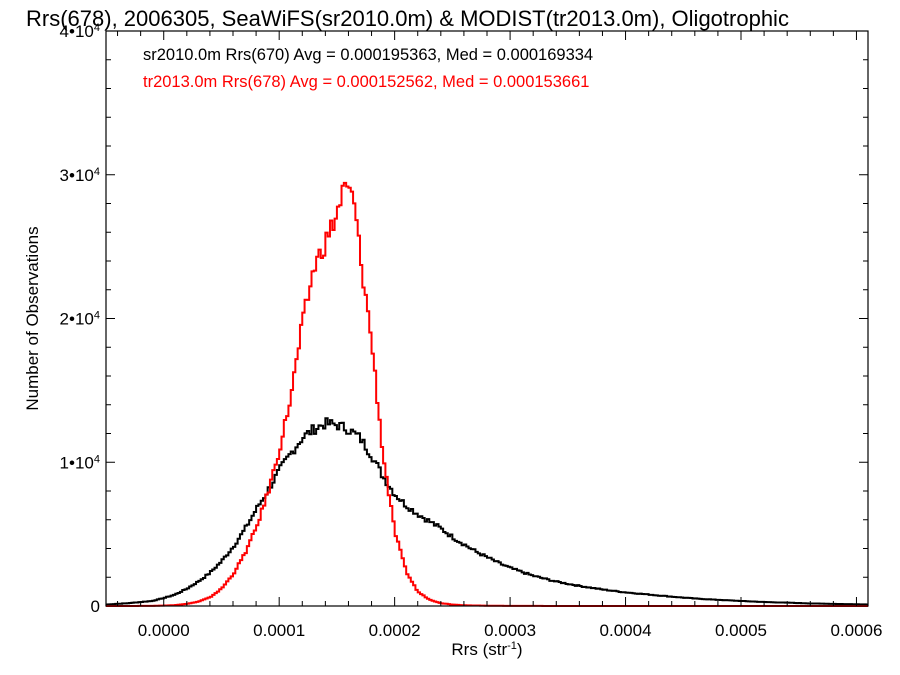  What do you see at coordinates (164, 630) in the screenshot?
I see `x-tick-label: 0.0000` at bounding box center [164, 630].